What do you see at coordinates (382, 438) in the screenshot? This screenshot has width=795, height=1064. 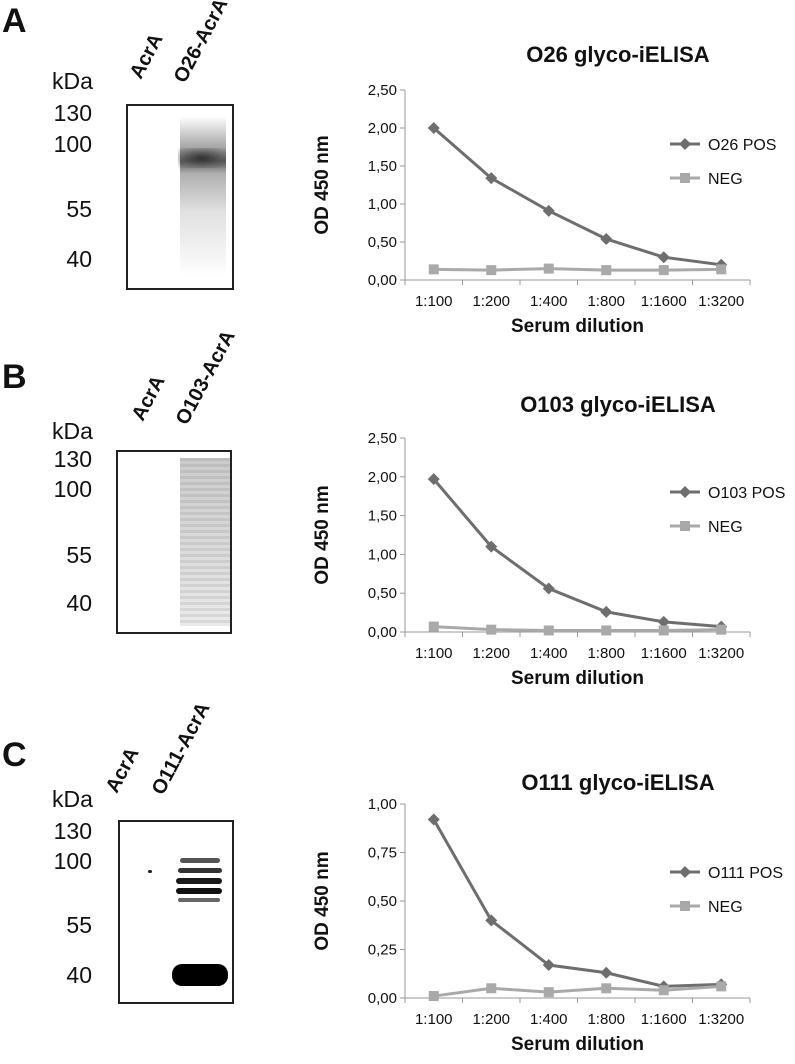 I see `y-tick-label: 2,50` at bounding box center [382, 438].